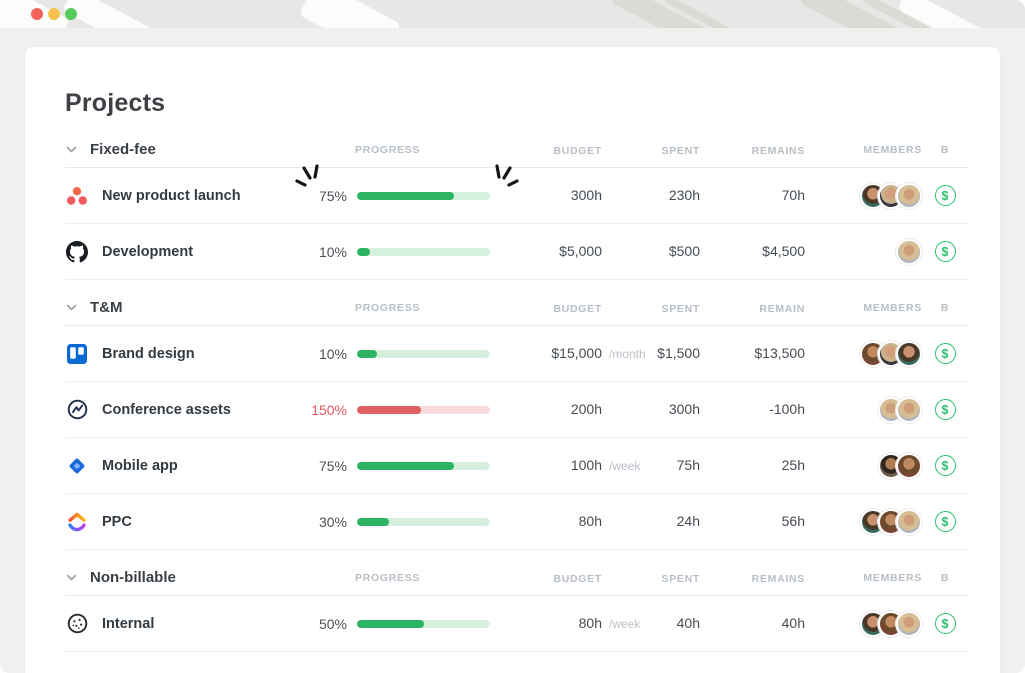 The height and width of the screenshot is (673, 1025). Describe the element at coordinates (148, 353) in the screenshot. I see `project-name: Brand design` at that location.